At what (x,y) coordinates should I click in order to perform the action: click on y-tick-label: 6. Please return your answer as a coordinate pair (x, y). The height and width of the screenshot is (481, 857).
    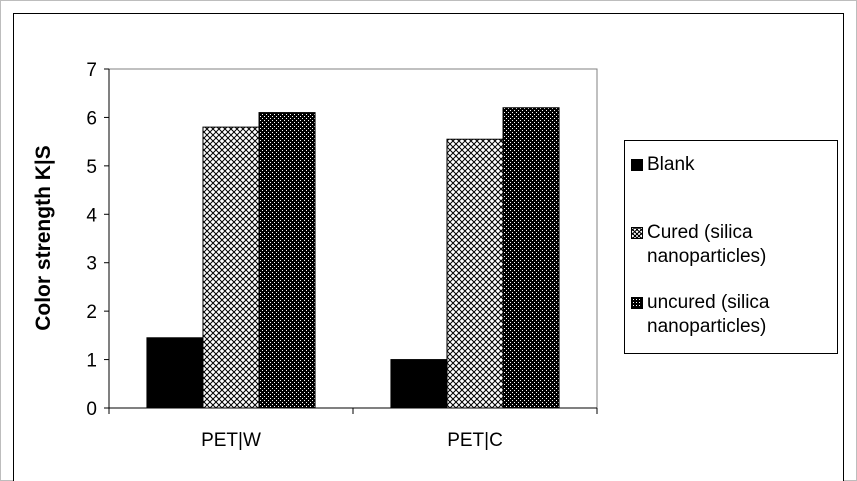
    Looking at the image, I should click on (91, 118).